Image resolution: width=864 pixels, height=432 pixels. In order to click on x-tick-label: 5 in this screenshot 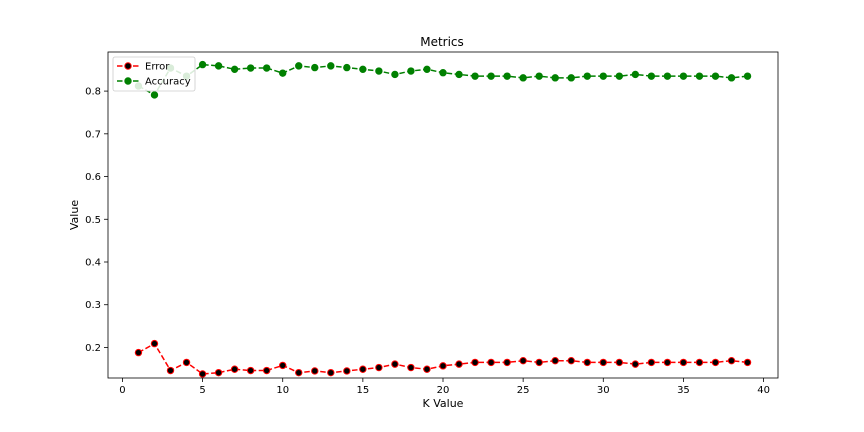, I will do `click(202, 390)`.